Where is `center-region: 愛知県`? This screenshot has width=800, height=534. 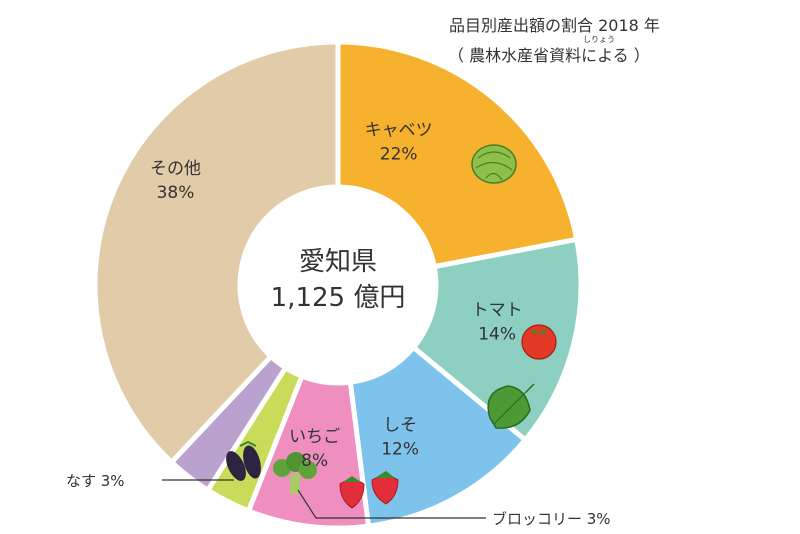
center-region: 愛知県 is located at coordinates (338, 262).